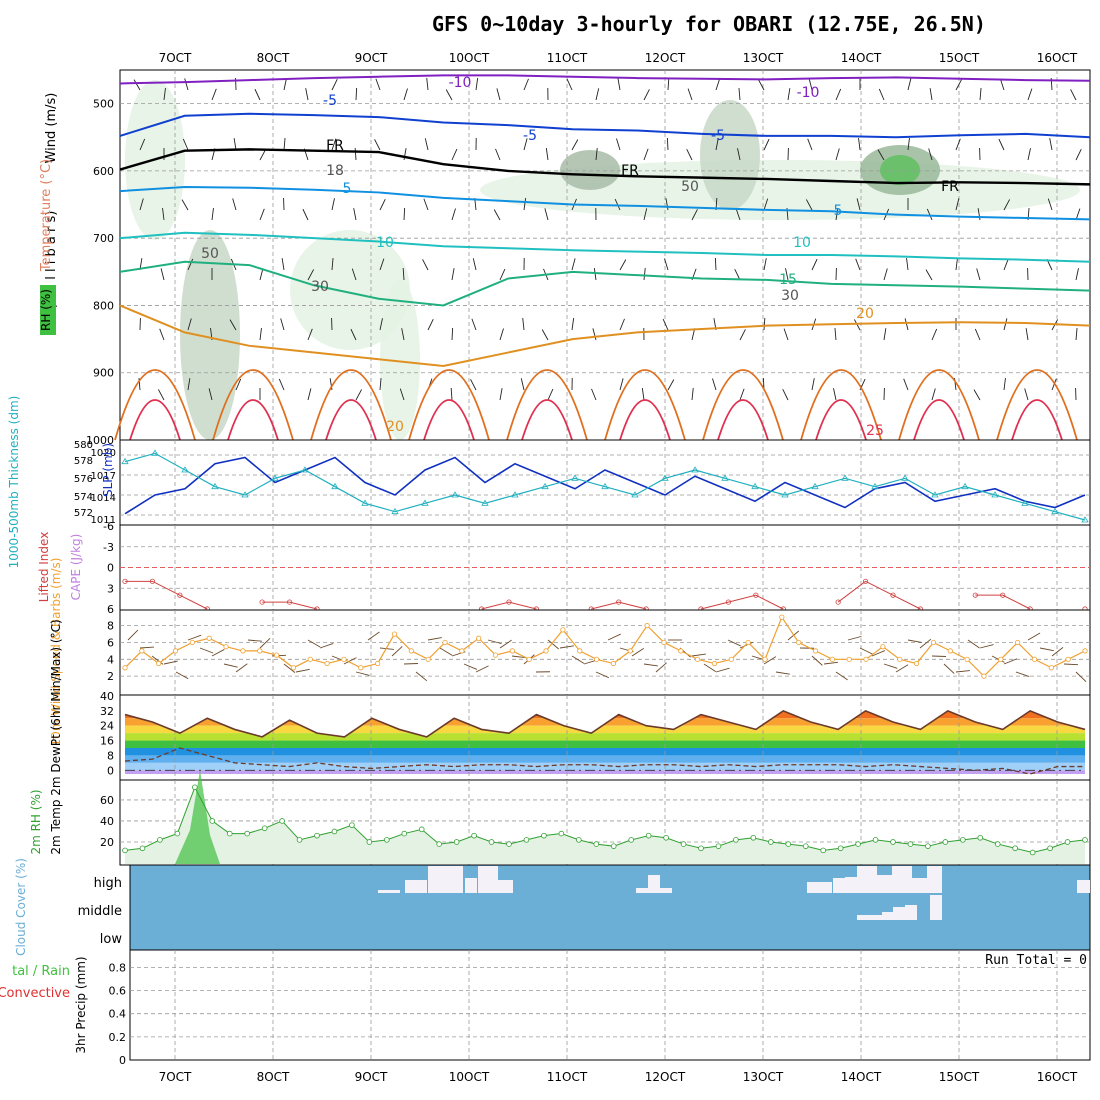 The image size is (1100, 1100). I want to click on rh2m-y-axis: 60 40 20, so click(107, 821).